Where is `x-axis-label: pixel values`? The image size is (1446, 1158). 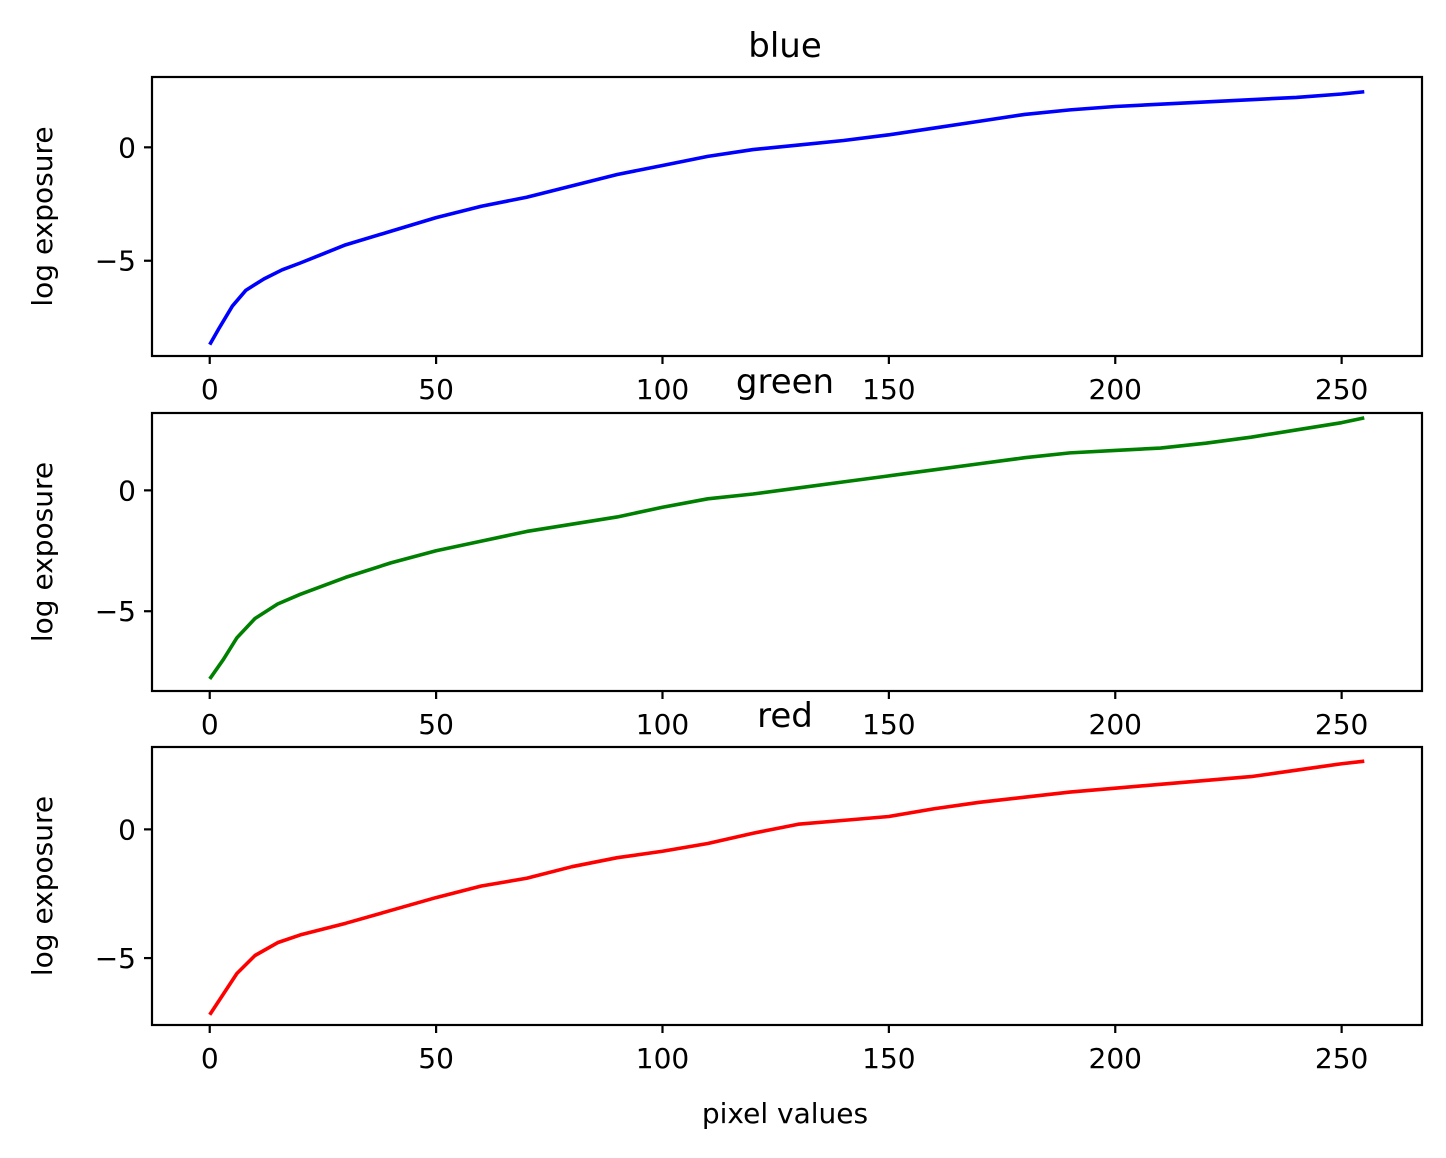
x-axis-label: pixel values is located at coordinates (785, 1113).